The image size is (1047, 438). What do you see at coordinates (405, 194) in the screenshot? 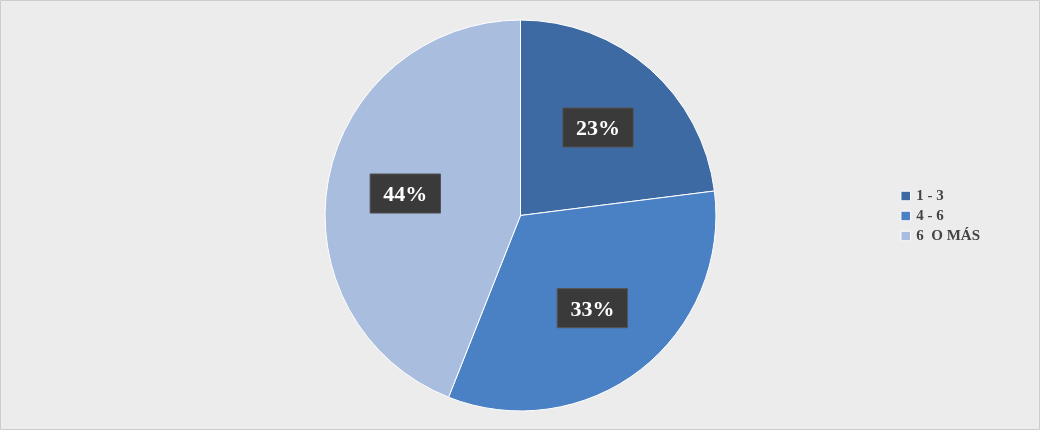
I see `data-label: 44%` at bounding box center [405, 194].